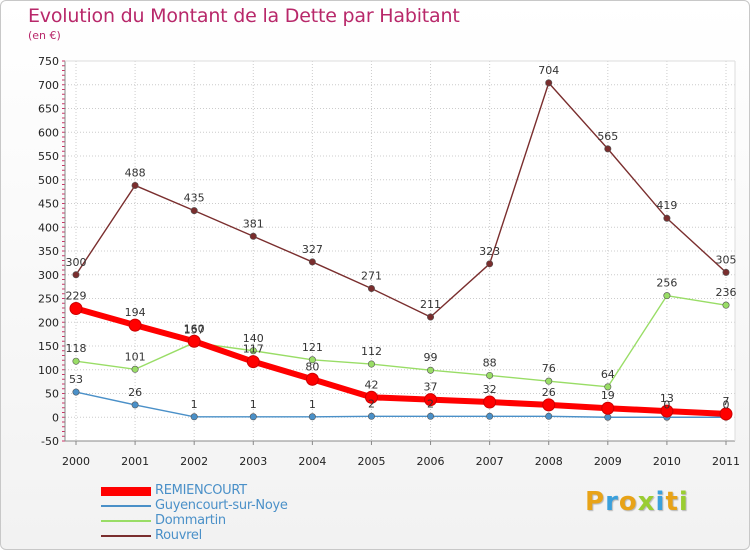 The height and width of the screenshot is (550, 750). What do you see at coordinates (221, 505) in the screenshot?
I see `legend-label: Guyencourt-sur-Noye` at bounding box center [221, 505].